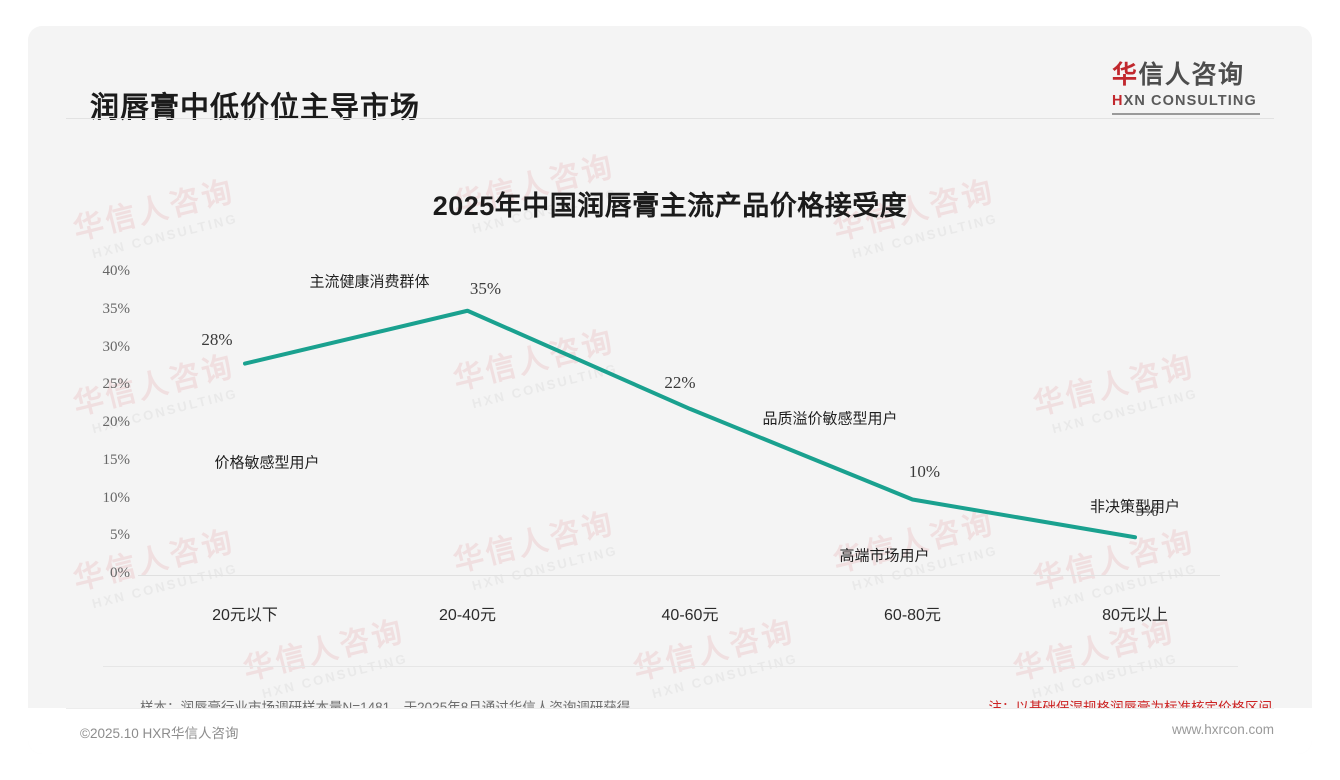 This screenshot has width=1340, height=780. I want to click on chart-title: 2025年中国润唇膏主流产品价格接受度, so click(670, 206).